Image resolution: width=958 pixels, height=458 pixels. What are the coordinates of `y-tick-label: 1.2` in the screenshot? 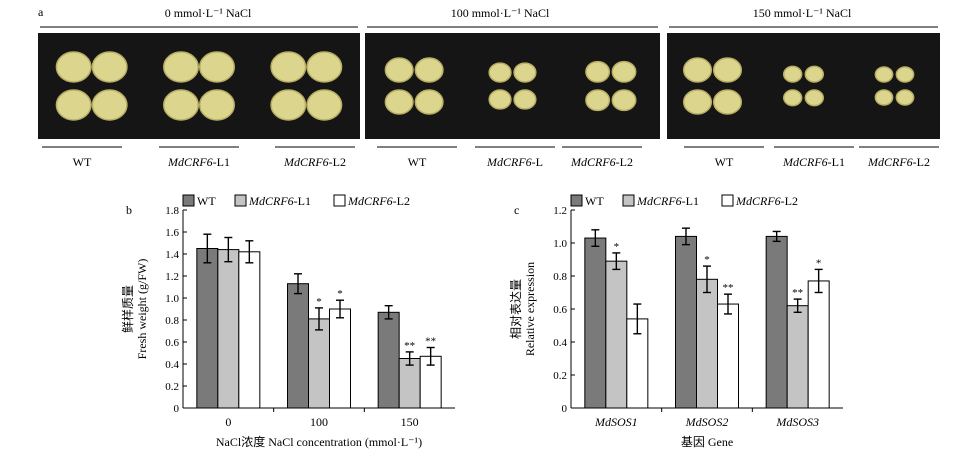 It's located at (560, 211).